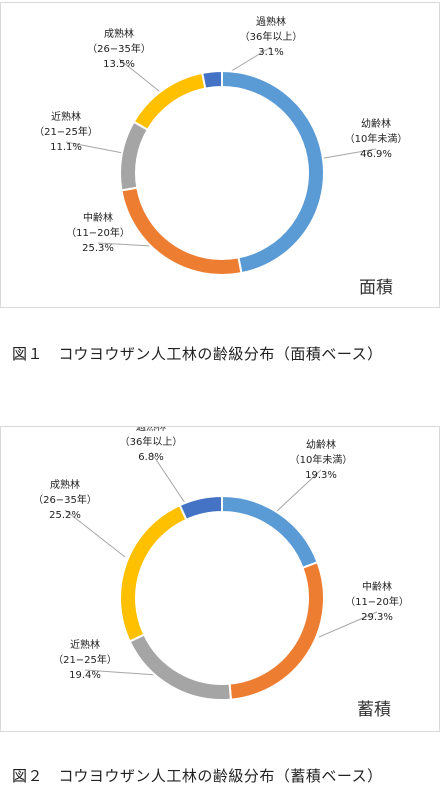 The image size is (442, 786). I want to click on slice-percent-3: 19.4%, so click(85, 675).